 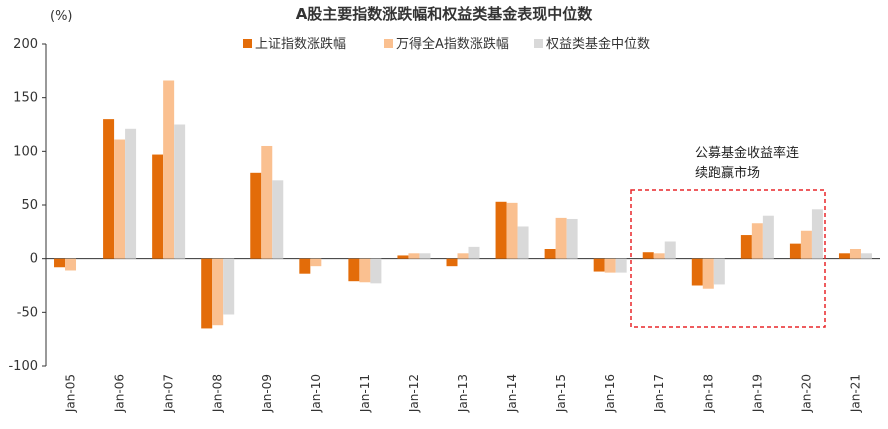 I want to click on x-tick-label: Jan-05, so click(x=71, y=393).